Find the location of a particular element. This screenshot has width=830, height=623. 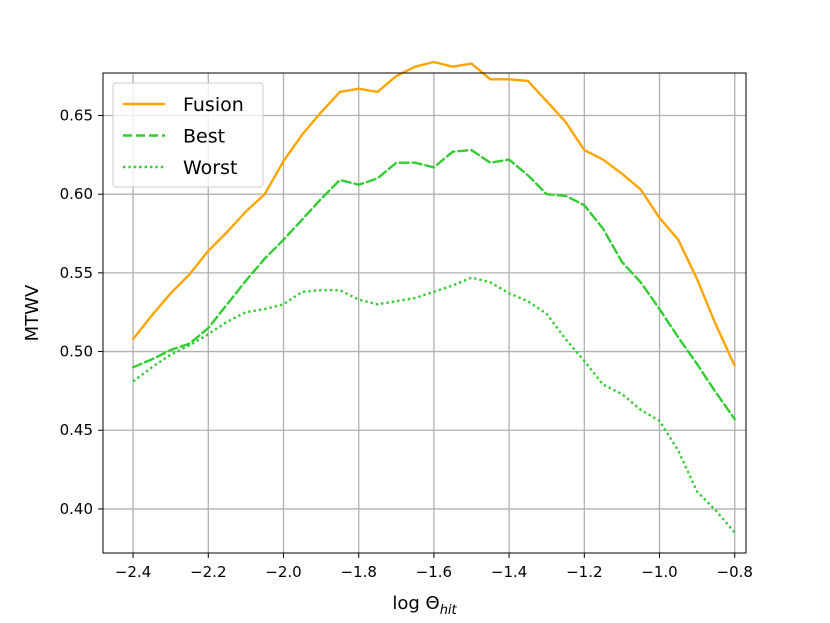

y-tick-label: 0.50 is located at coordinates (76, 352).